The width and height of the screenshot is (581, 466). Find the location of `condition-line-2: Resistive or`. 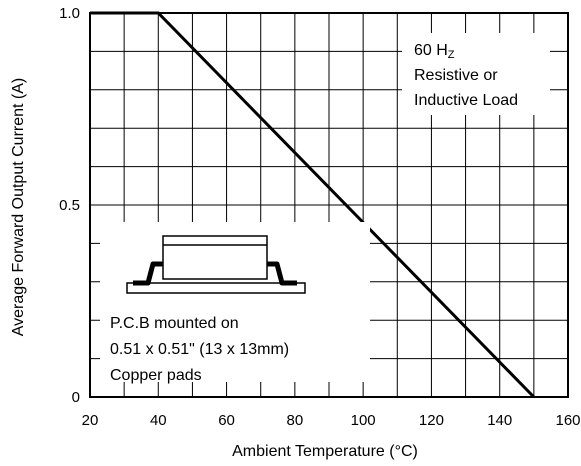

condition-line-2: Resistive or is located at coordinates (456, 75).